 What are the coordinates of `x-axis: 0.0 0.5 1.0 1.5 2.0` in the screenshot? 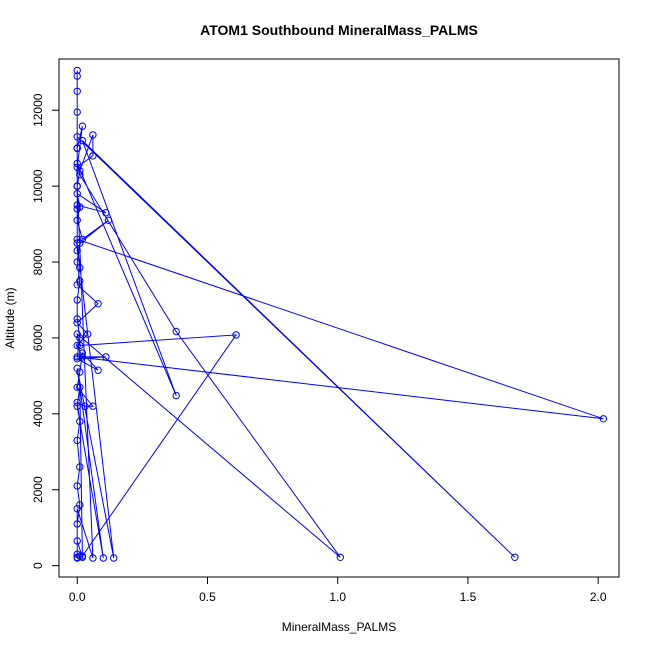 It's located at (338, 590).